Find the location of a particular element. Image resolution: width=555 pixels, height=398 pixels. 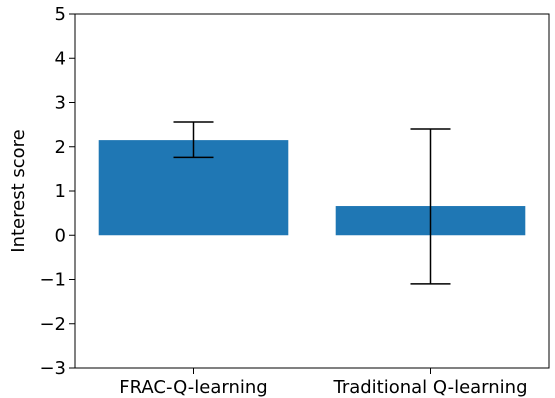

y-axis-label: Interest score is located at coordinates (18, 190).